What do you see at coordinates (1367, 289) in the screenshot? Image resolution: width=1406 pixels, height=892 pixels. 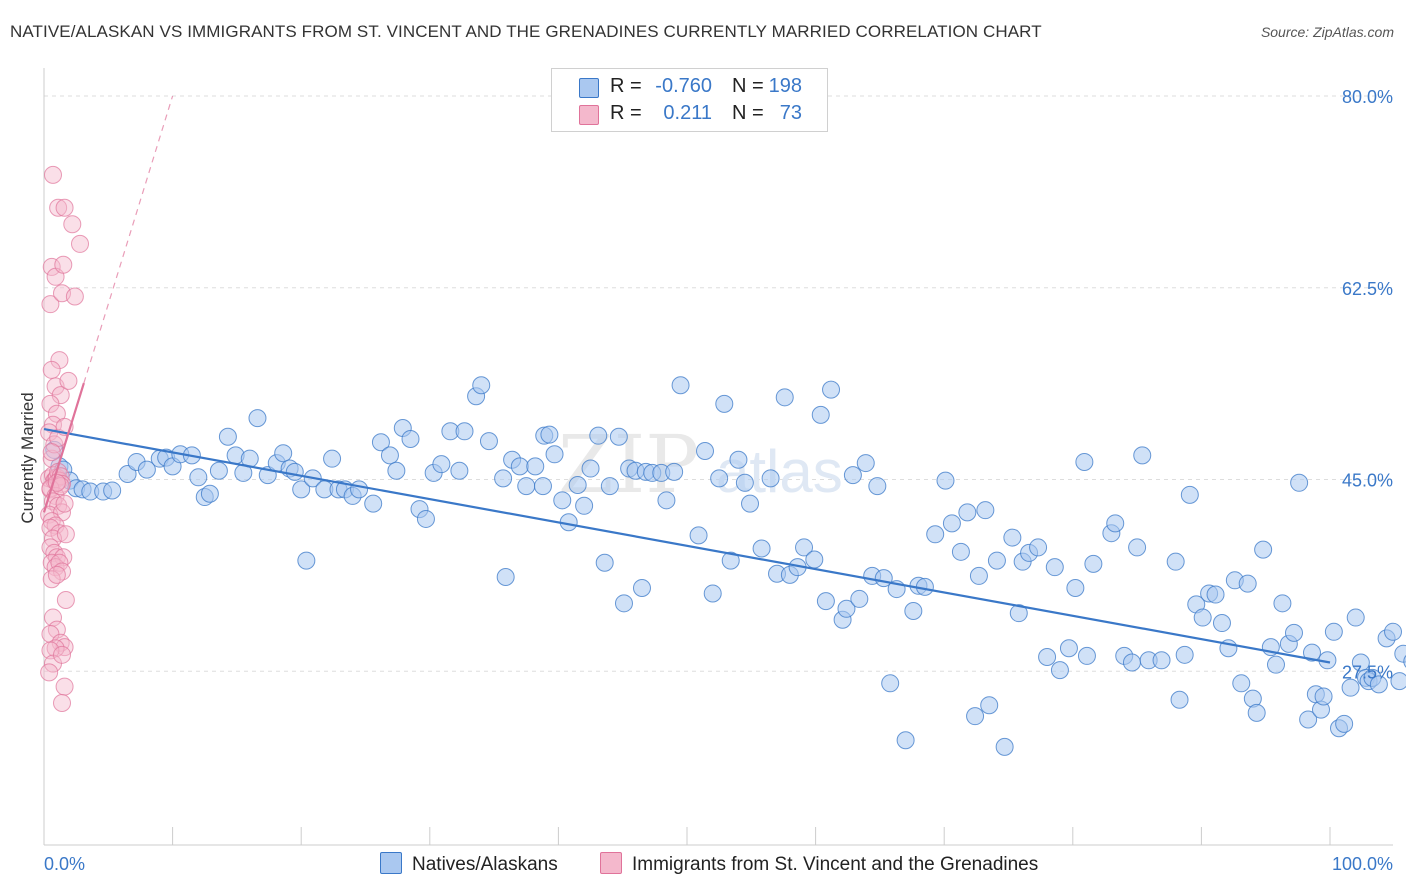 I see `y-tick-label: 62.5%` at bounding box center [1367, 289].